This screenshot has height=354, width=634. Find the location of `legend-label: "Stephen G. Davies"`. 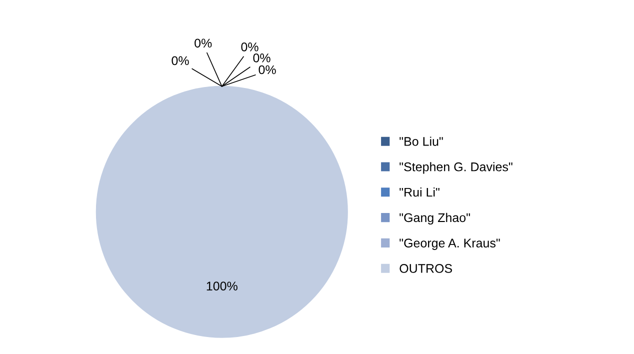

legend-label: "Stephen G. Davies" is located at coordinates (456, 168).